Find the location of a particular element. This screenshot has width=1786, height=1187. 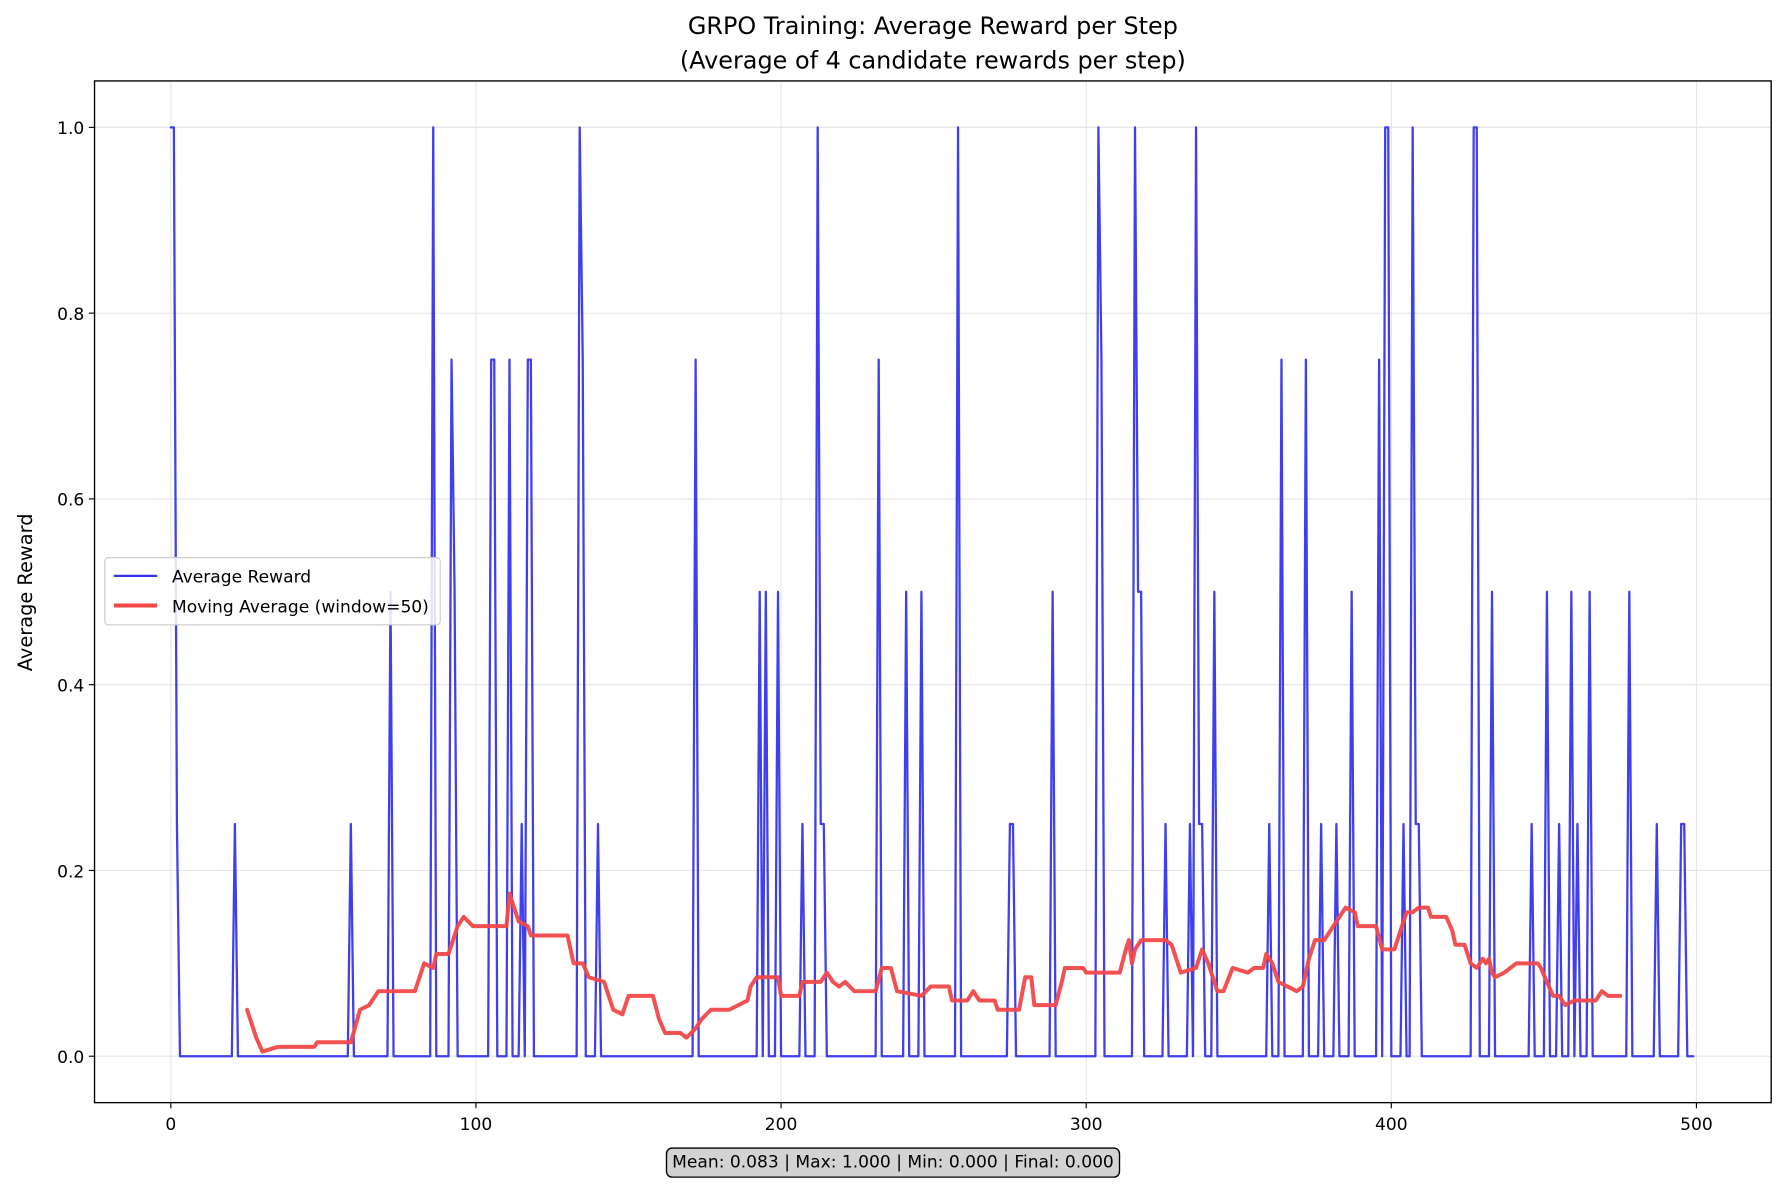

y-tick-label: 1.0 is located at coordinates (70, 129).